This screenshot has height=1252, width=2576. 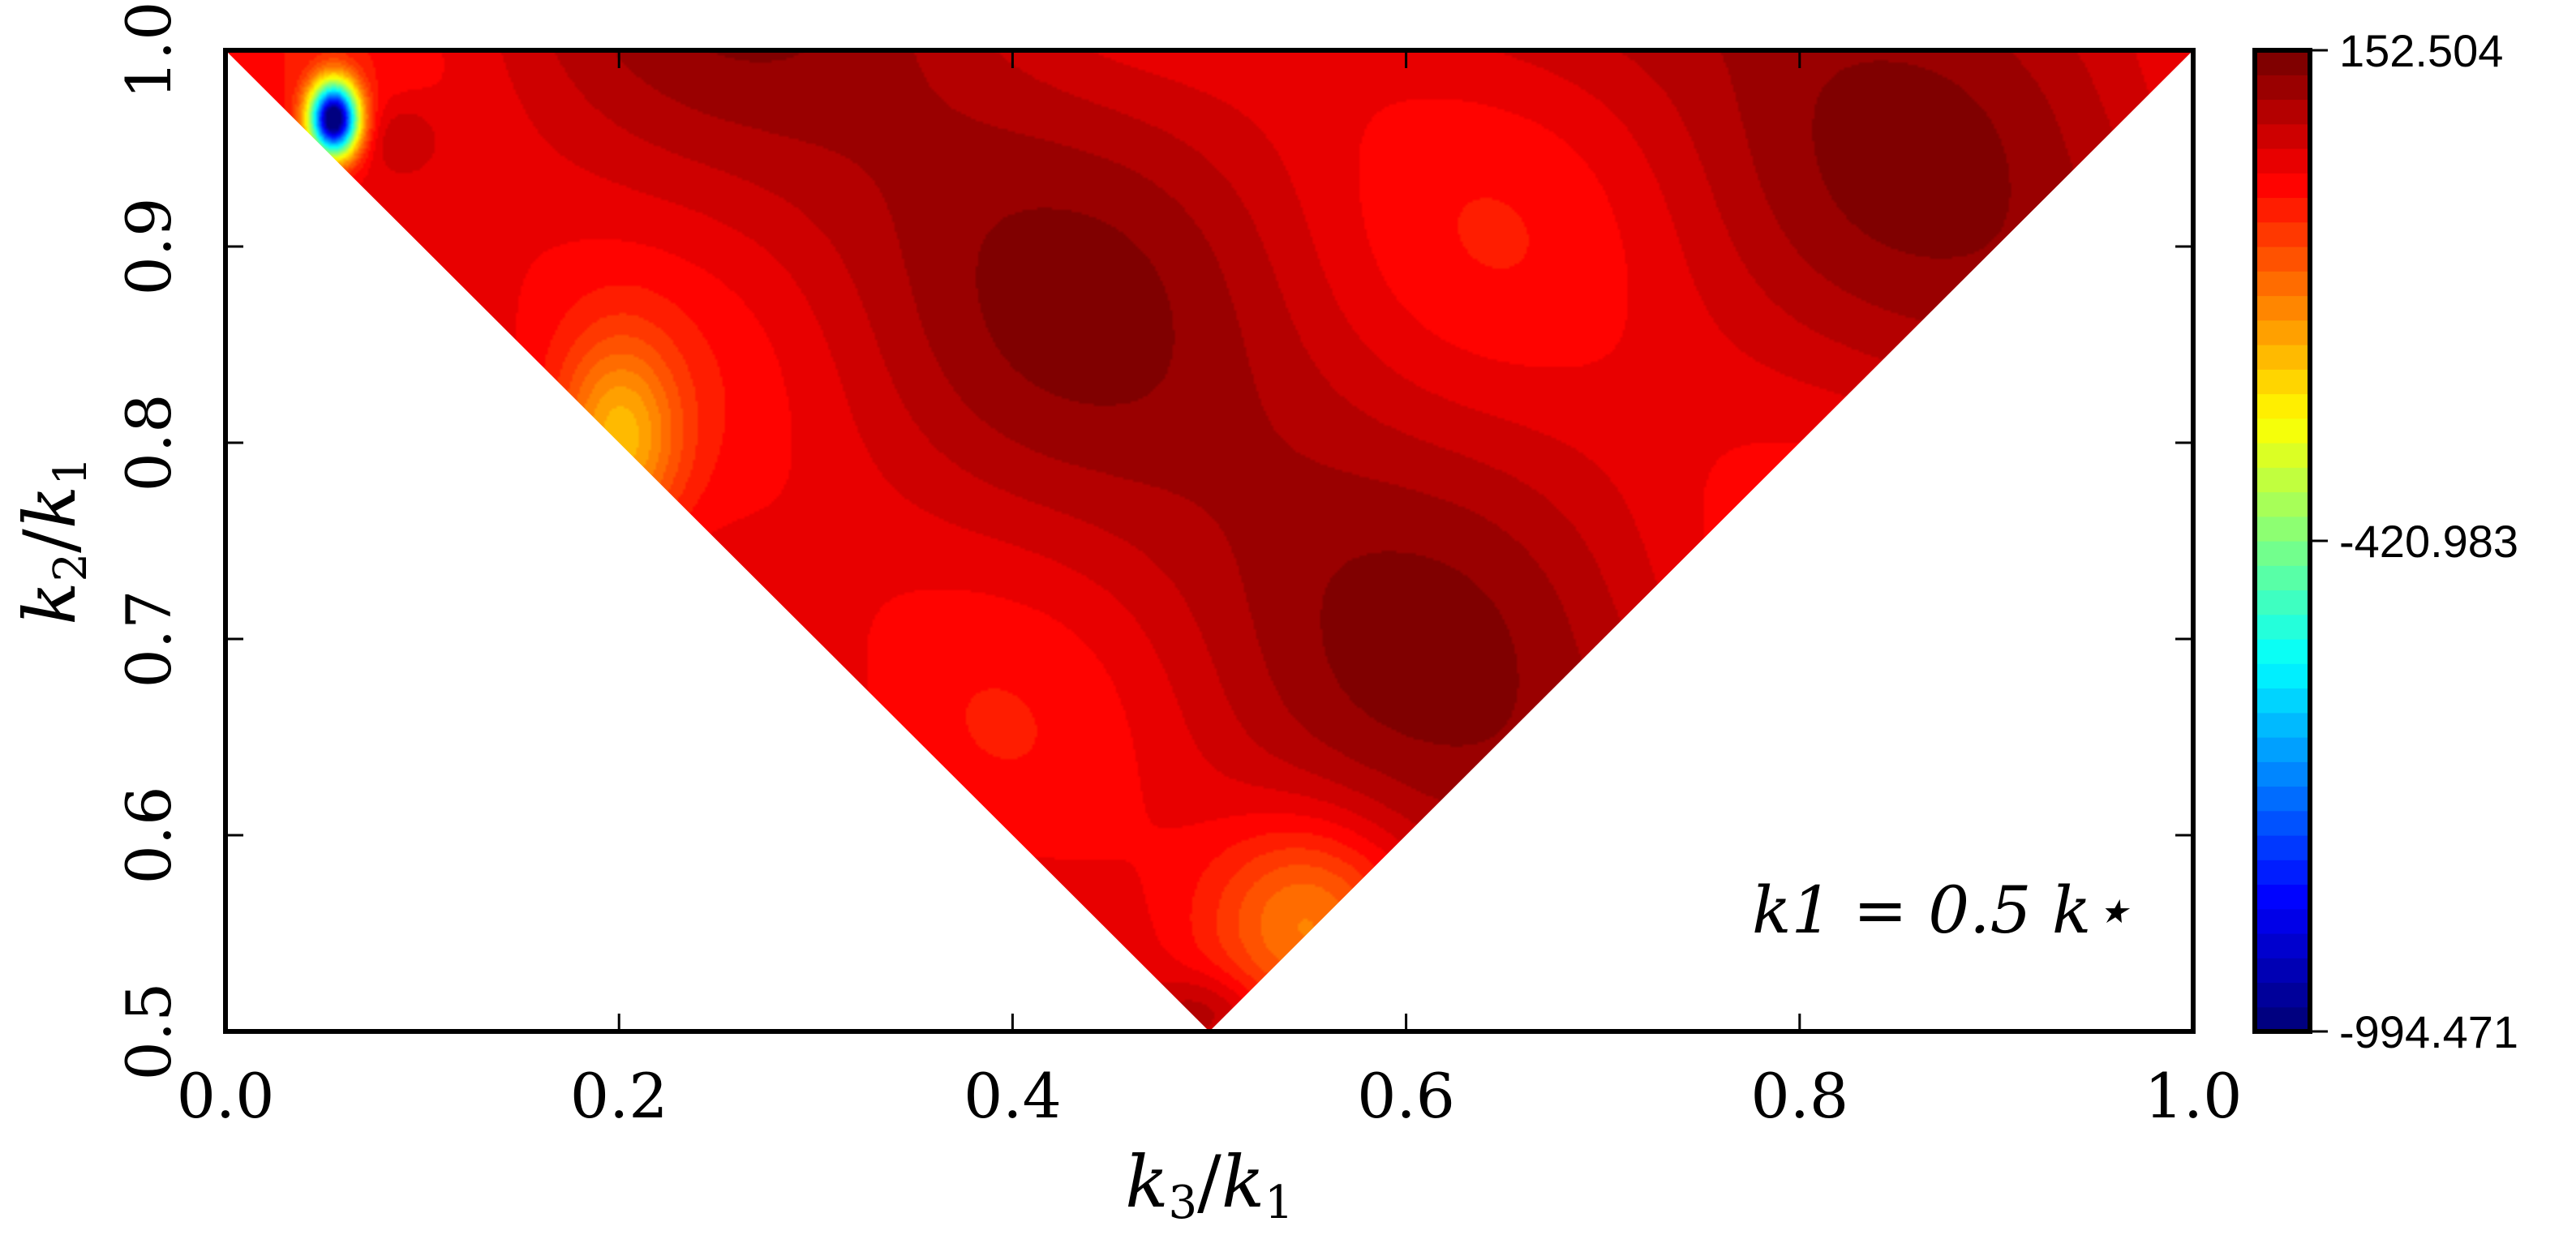 I want to click on y-tick-label: 1.0, so click(x=149, y=51).